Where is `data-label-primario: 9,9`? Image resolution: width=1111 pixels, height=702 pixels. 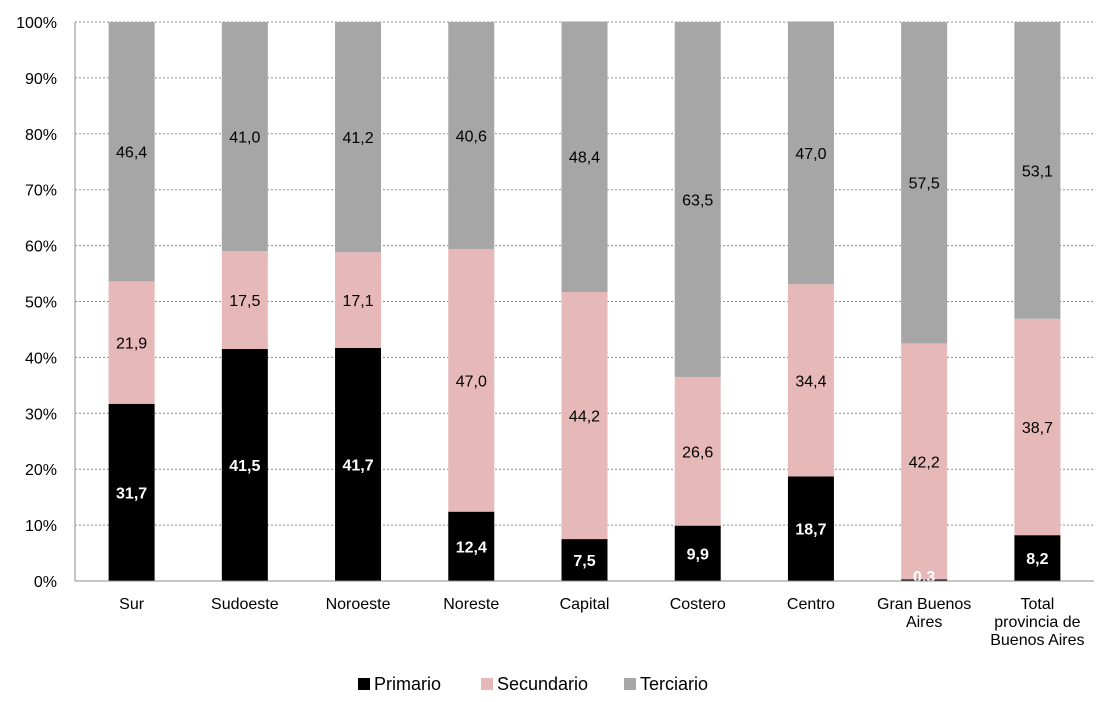 data-label-primario: 9,9 is located at coordinates (698, 554).